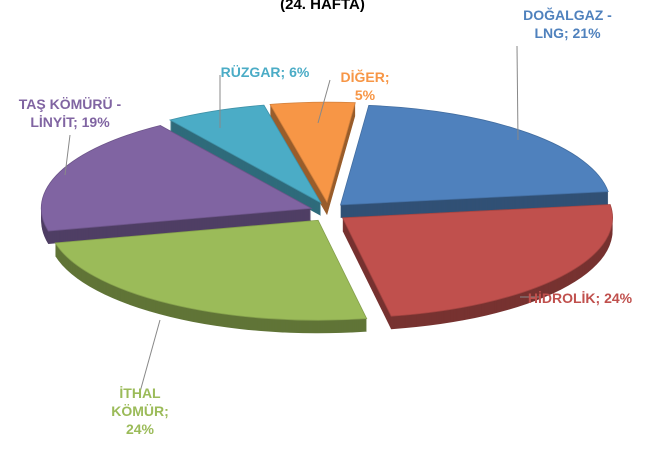 This screenshot has height=450, width=645. I want to click on data-label: İTHAL KÖMÜR; 24%, so click(140, 411).